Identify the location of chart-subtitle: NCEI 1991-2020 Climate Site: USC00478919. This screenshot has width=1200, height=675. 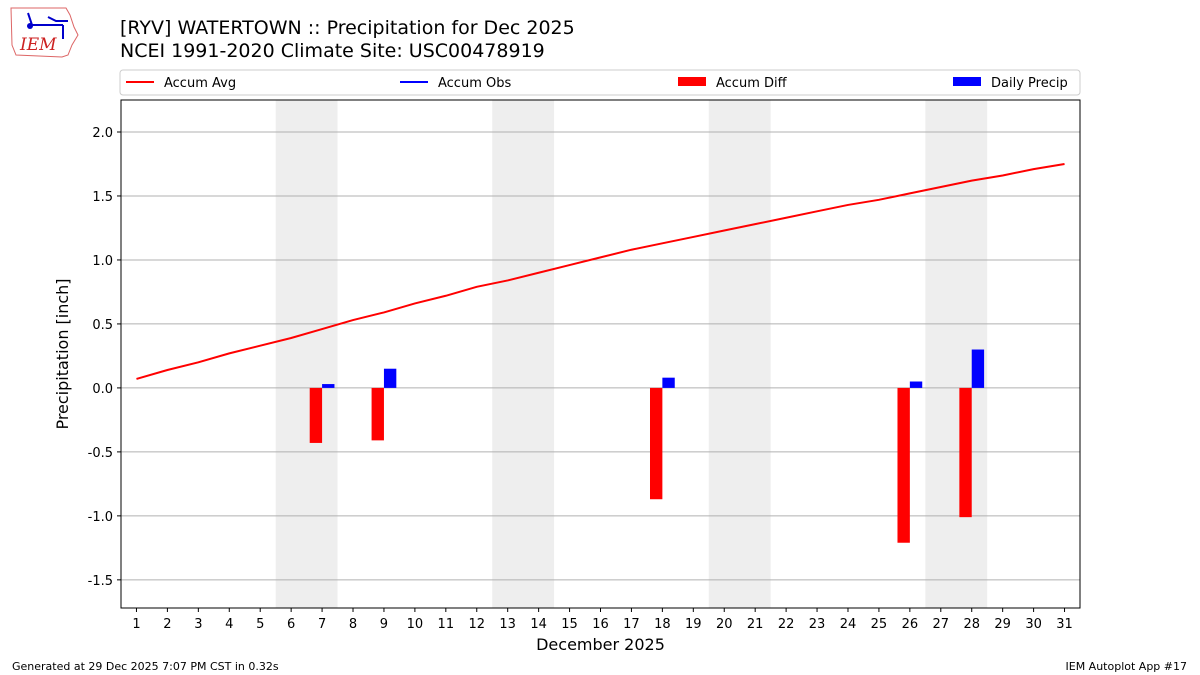
(332, 51).